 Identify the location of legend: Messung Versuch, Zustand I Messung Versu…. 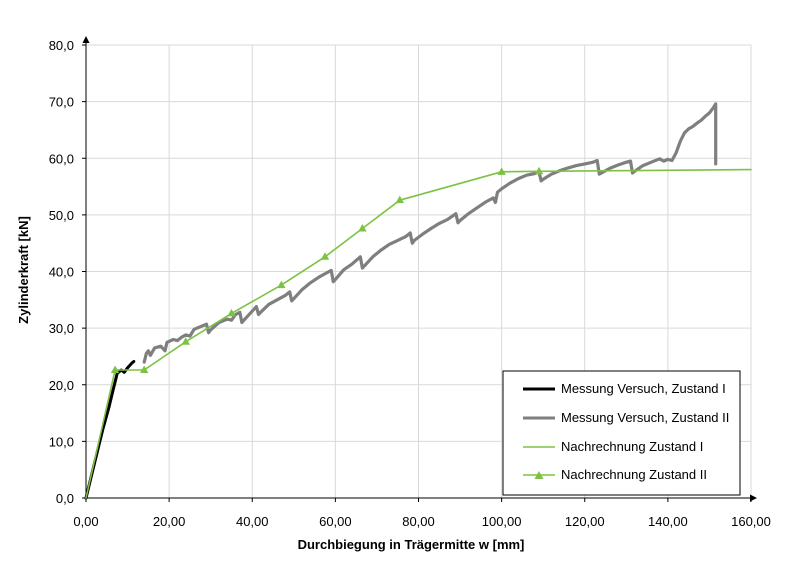
(621, 433).